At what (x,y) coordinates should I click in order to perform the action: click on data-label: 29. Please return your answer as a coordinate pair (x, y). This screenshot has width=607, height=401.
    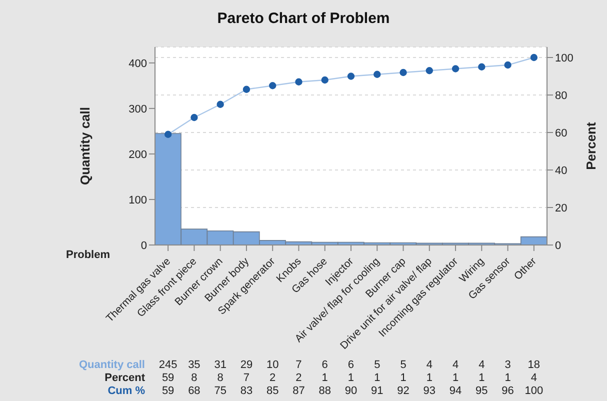
    Looking at the image, I should click on (246, 365).